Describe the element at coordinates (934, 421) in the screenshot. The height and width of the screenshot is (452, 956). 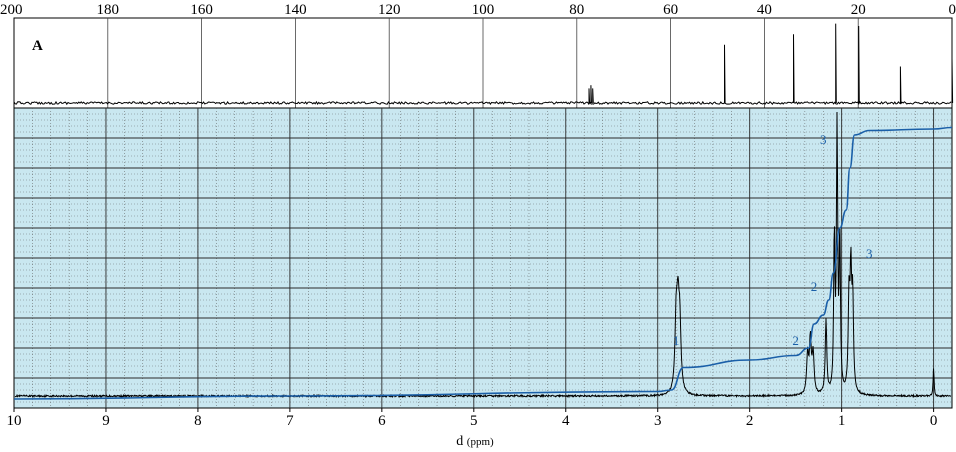
I see `proton-tick-label: 0` at that location.